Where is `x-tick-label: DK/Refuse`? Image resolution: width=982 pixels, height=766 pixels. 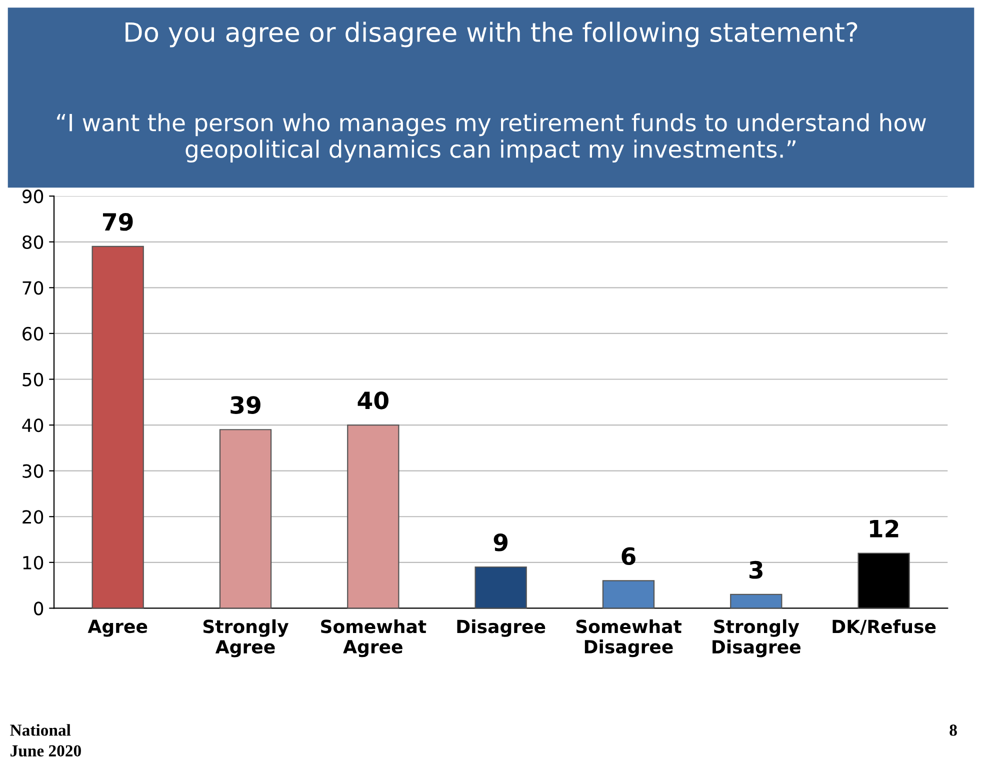
x-tick-label: DK/Refuse is located at coordinates (884, 627).